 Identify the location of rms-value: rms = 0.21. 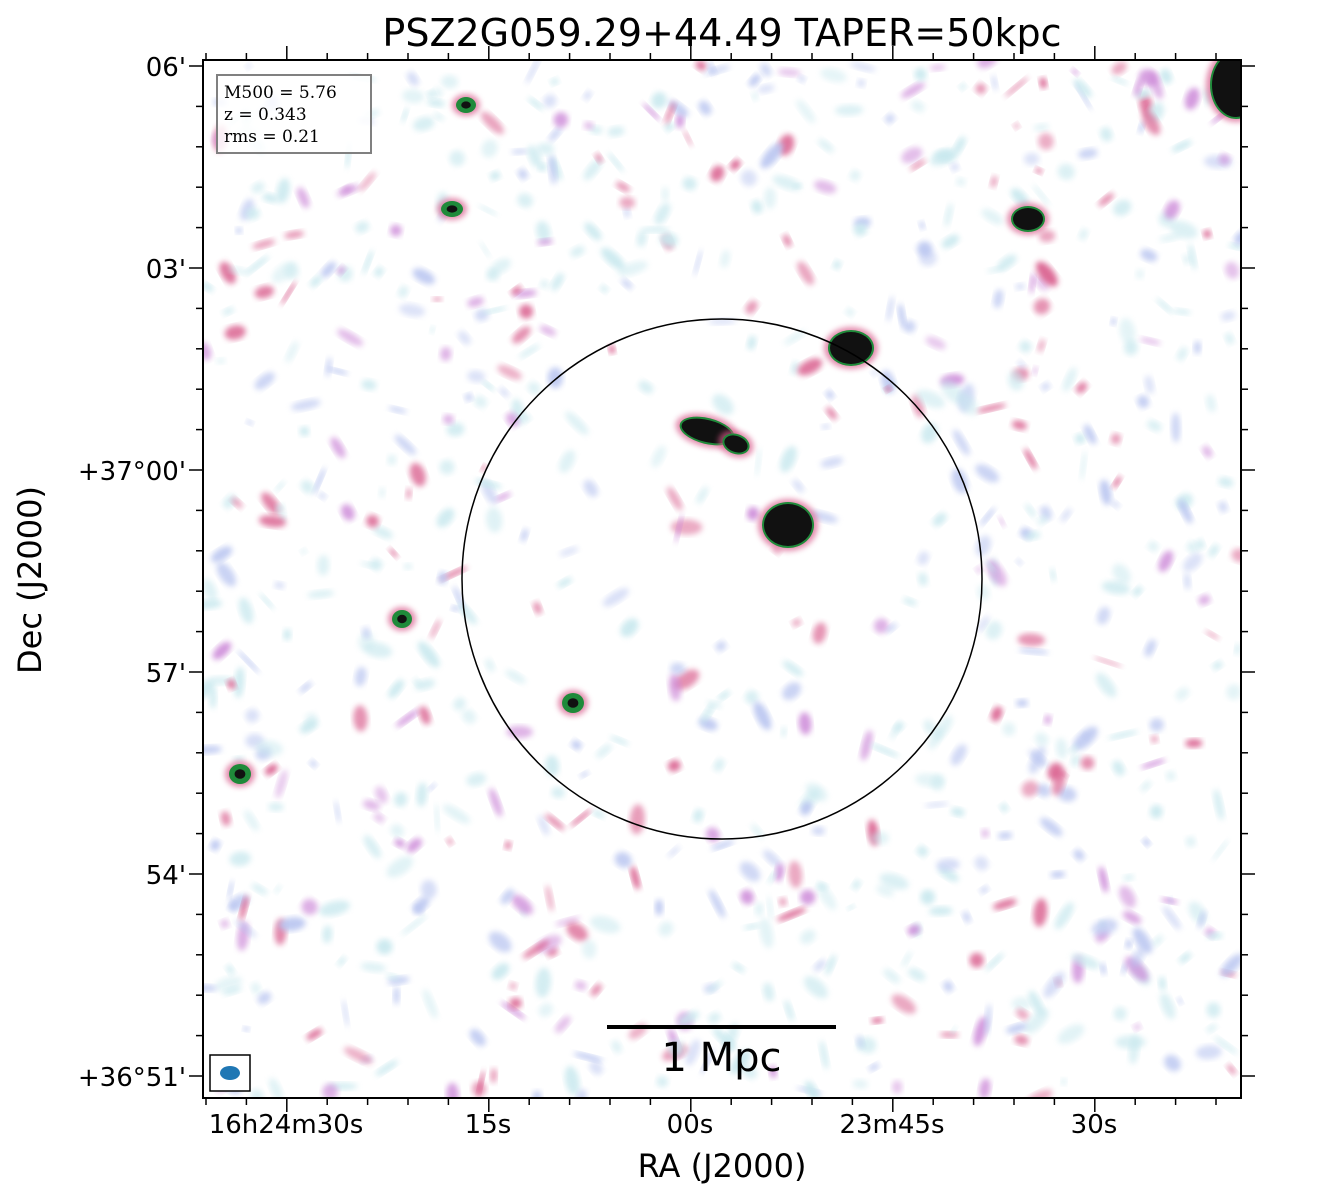
(272, 137).